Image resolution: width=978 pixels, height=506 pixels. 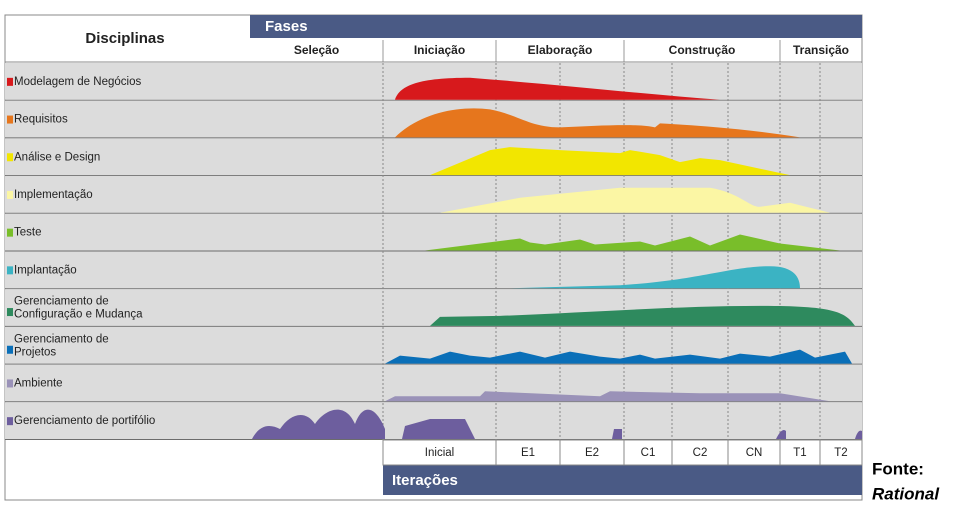 I want to click on iteration-label: T1, so click(x=799, y=453).